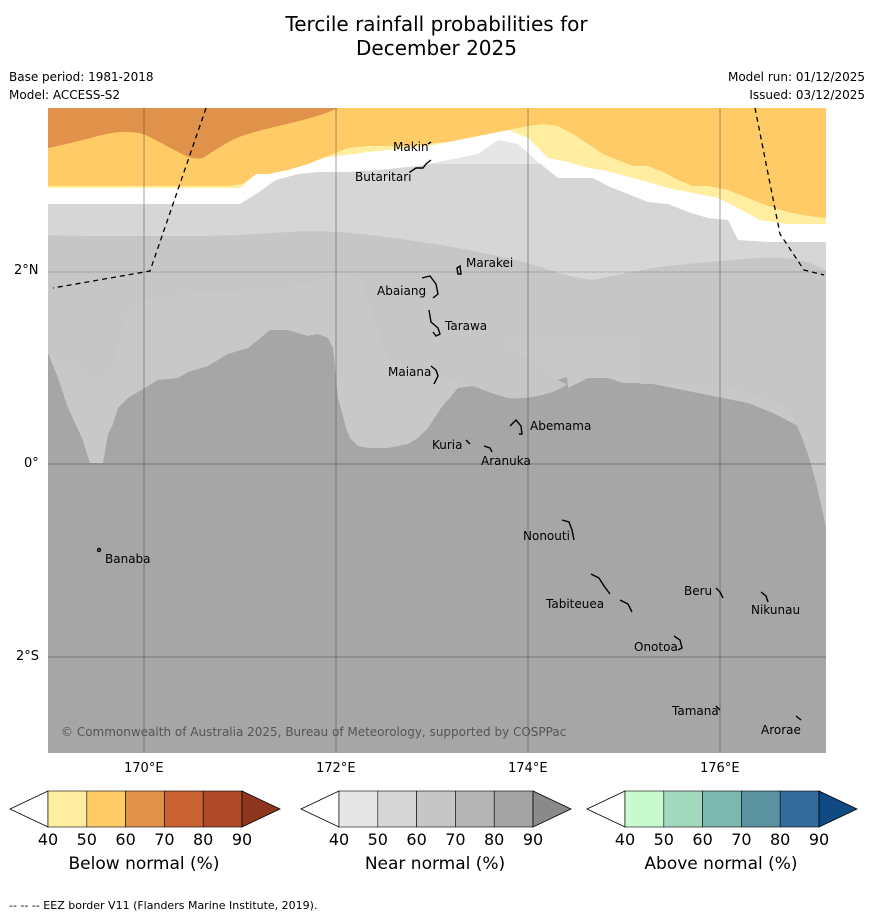 The image size is (873, 919). What do you see at coordinates (678, 643) in the screenshot?
I see `island-onotoa` at bounding box center [678, 643].